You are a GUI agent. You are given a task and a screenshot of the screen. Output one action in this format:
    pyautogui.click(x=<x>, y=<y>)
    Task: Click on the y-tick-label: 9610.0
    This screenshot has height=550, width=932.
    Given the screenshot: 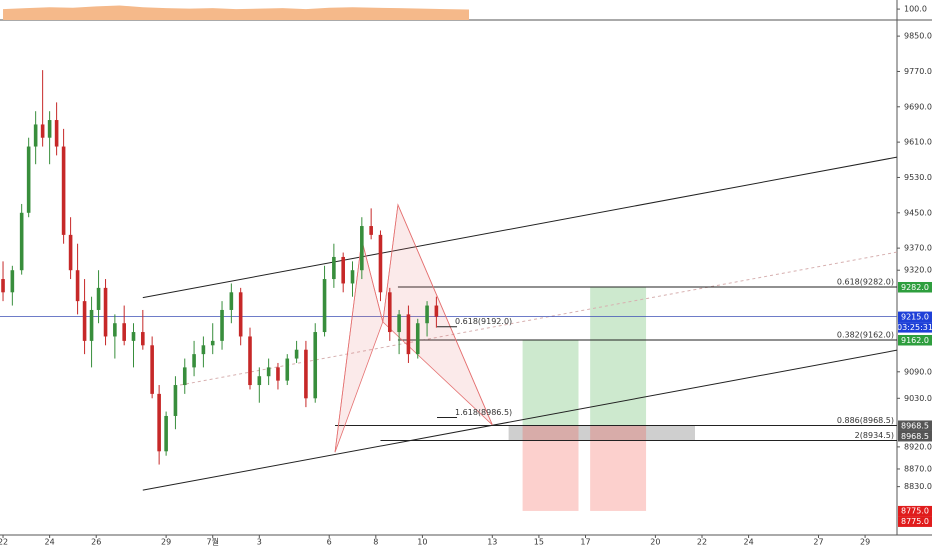 What is the action you would take?
    pyautogui.click(x=918, y=142)
    